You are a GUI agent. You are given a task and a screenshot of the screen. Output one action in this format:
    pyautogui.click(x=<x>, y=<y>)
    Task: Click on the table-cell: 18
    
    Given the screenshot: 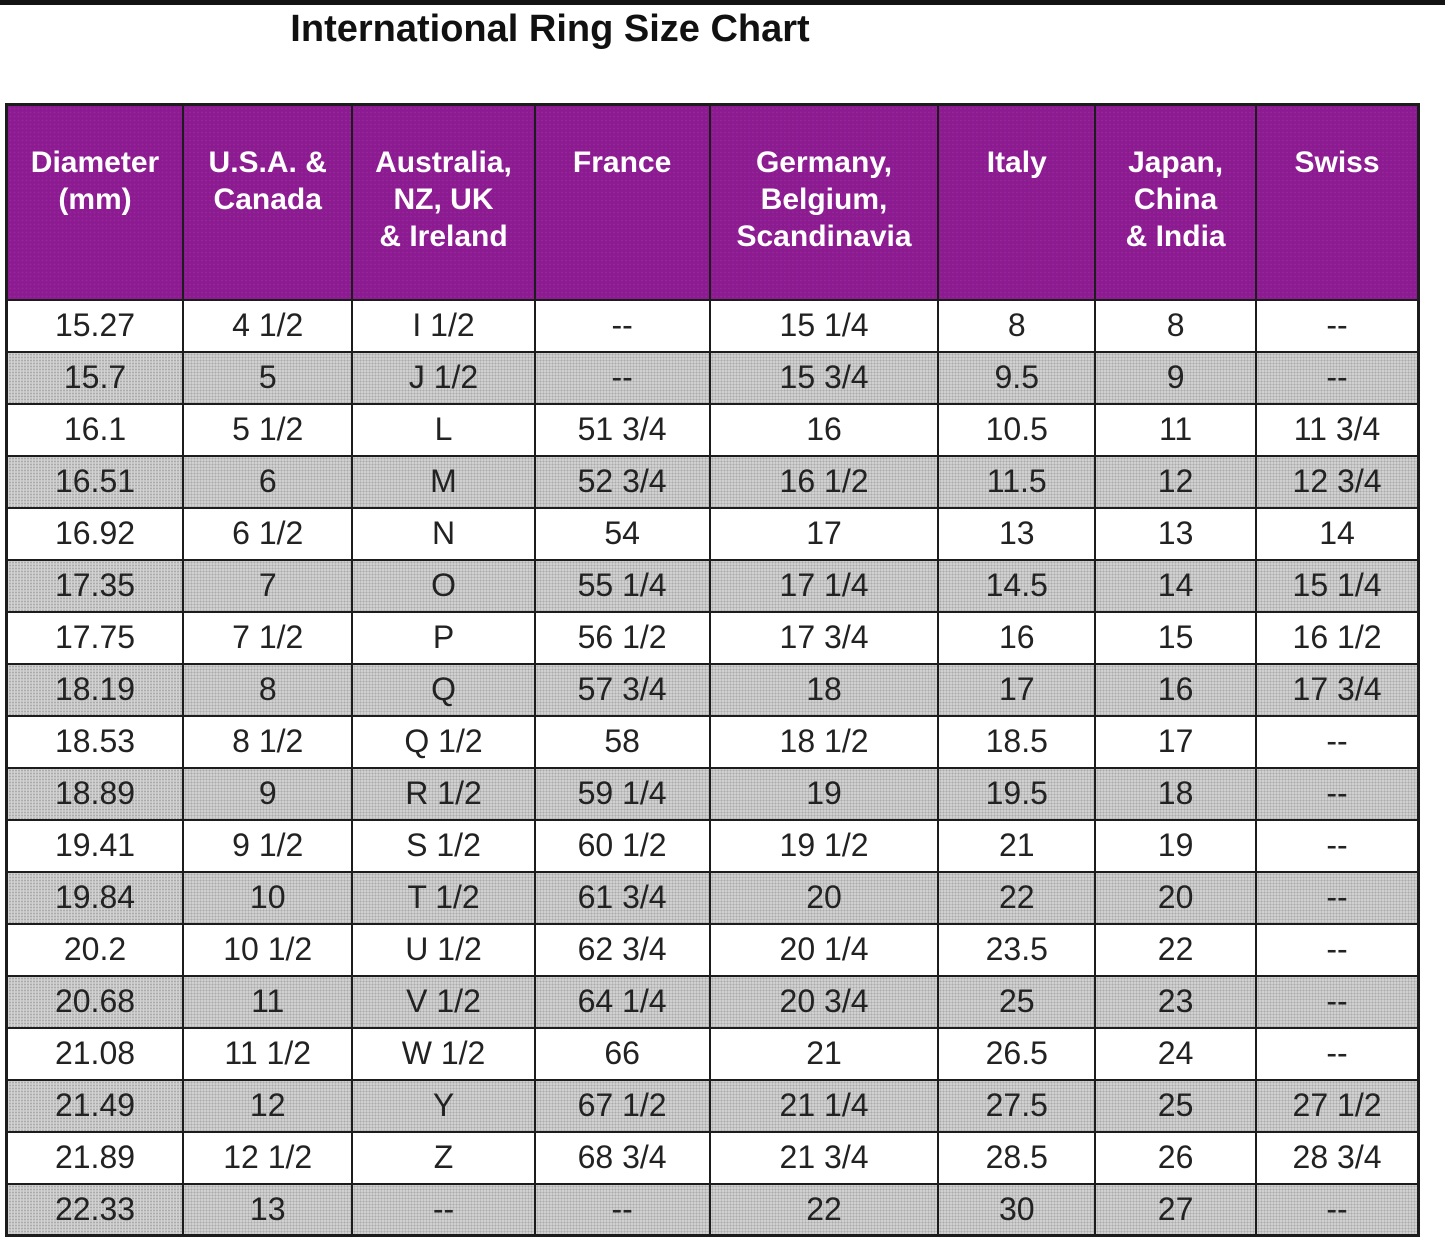 What is the action you would take?
    pyautogui.click(x=1176, y=793)
    